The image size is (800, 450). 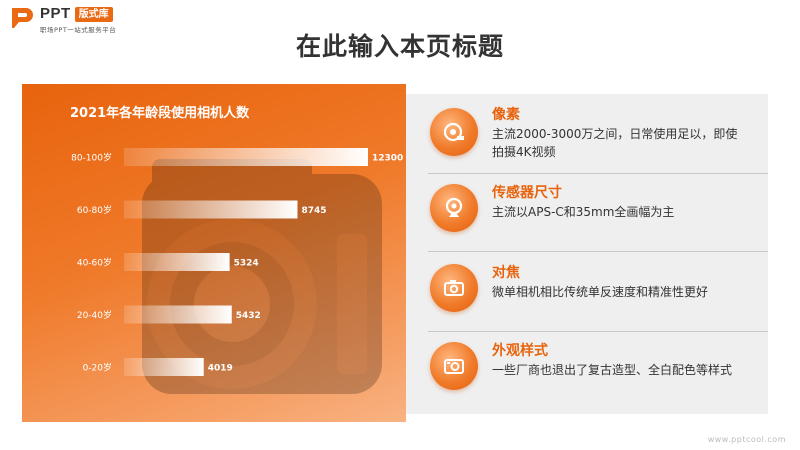 What do you see at coordinates (454, 288) in the screenshot?
I see `camera-icon` at bounding box center [454, 288].